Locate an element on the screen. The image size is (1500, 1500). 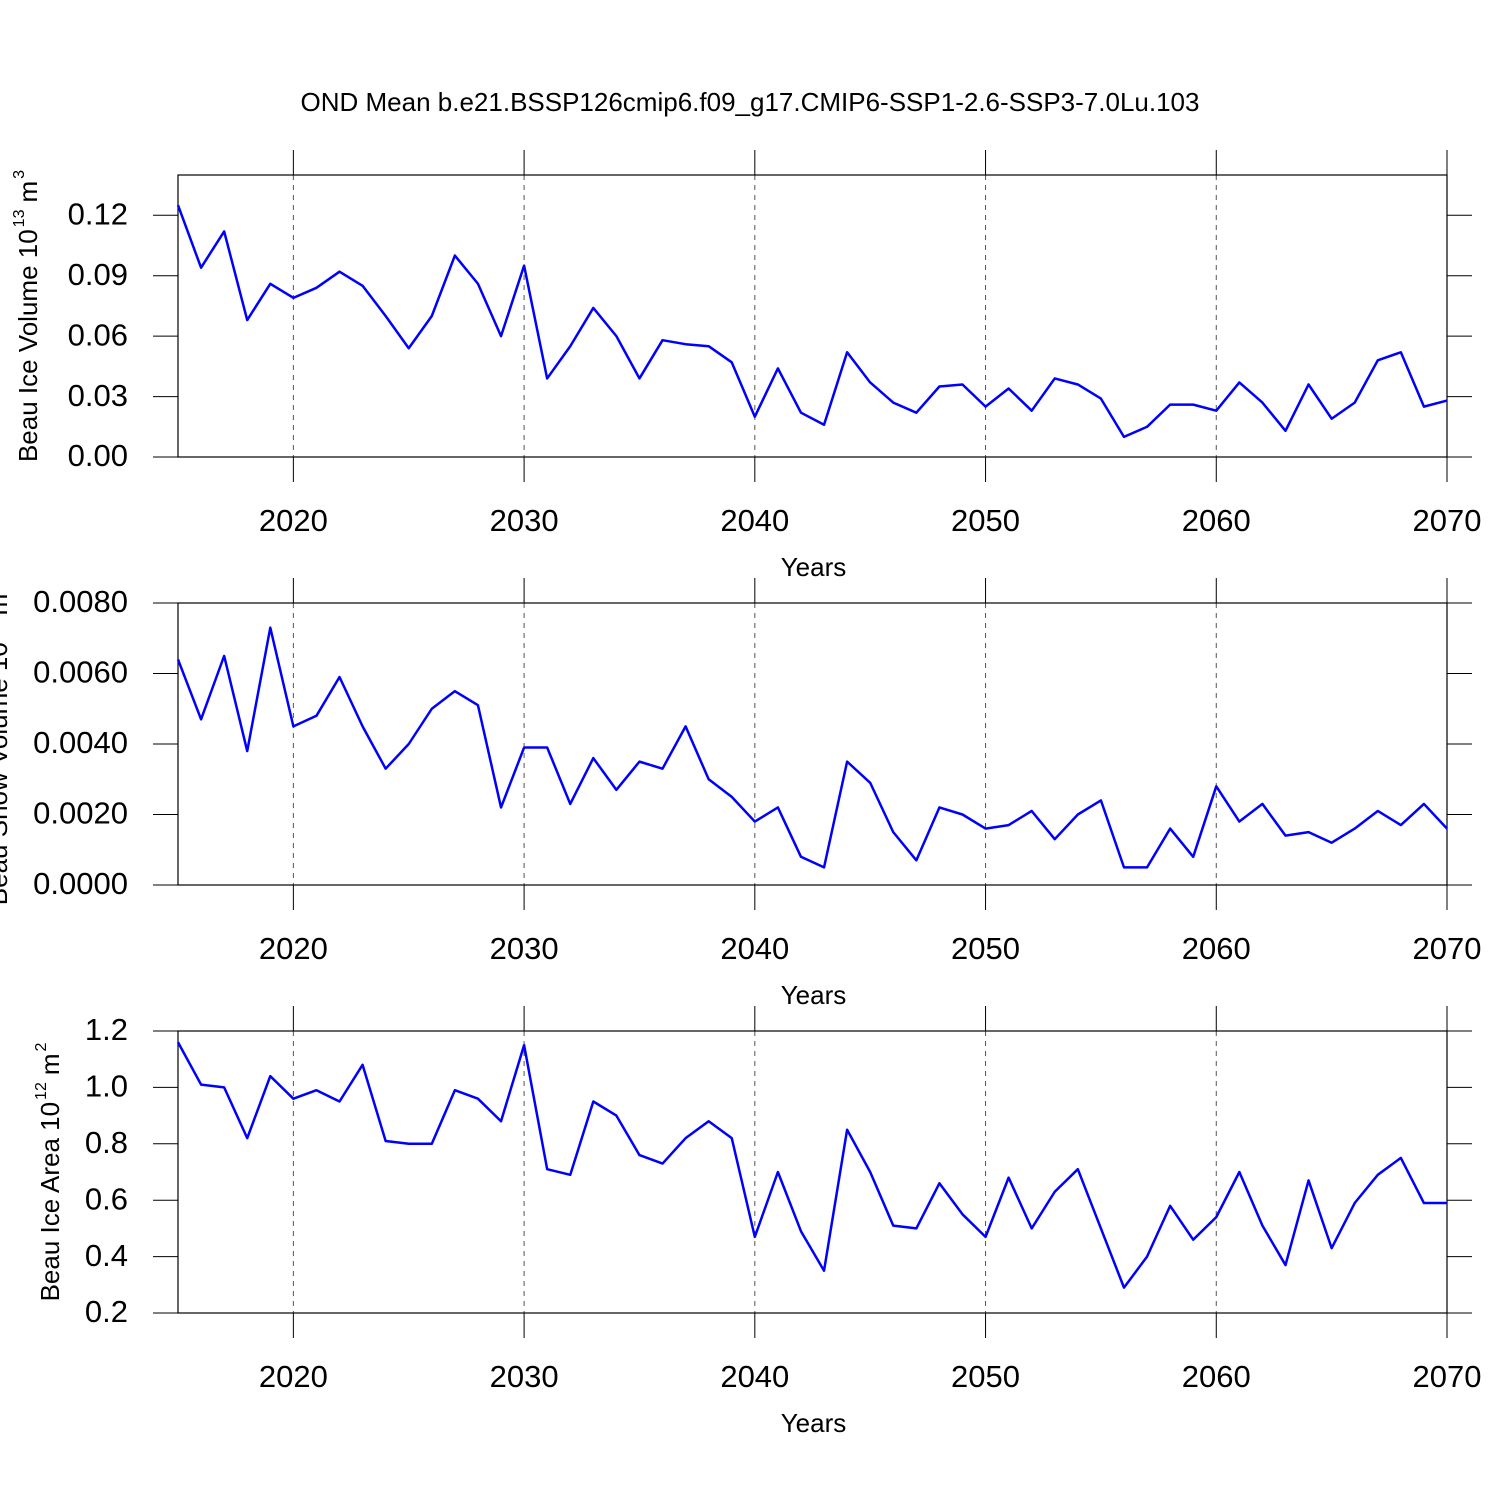
y-tick-label: 0.0020 is located at coordinates (80, 813).